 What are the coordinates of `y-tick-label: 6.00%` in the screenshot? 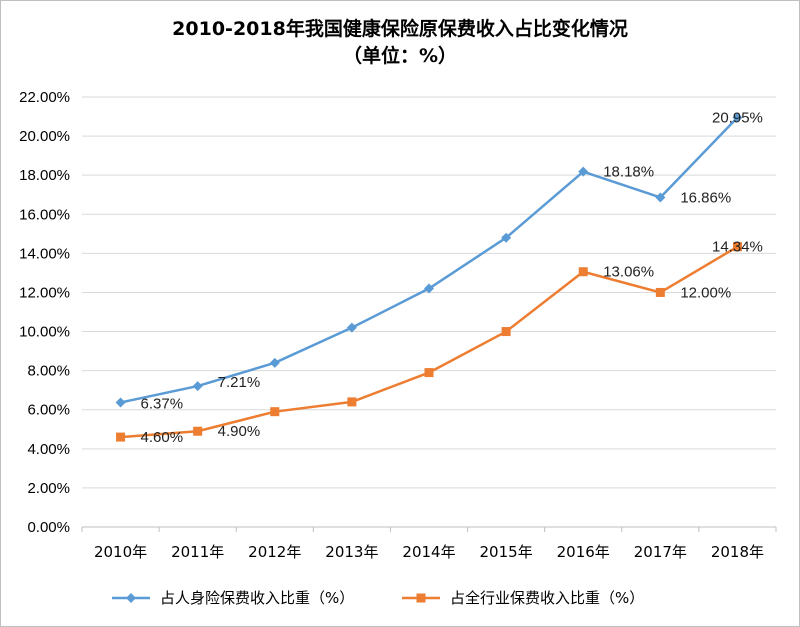 It's located at (48, 410).